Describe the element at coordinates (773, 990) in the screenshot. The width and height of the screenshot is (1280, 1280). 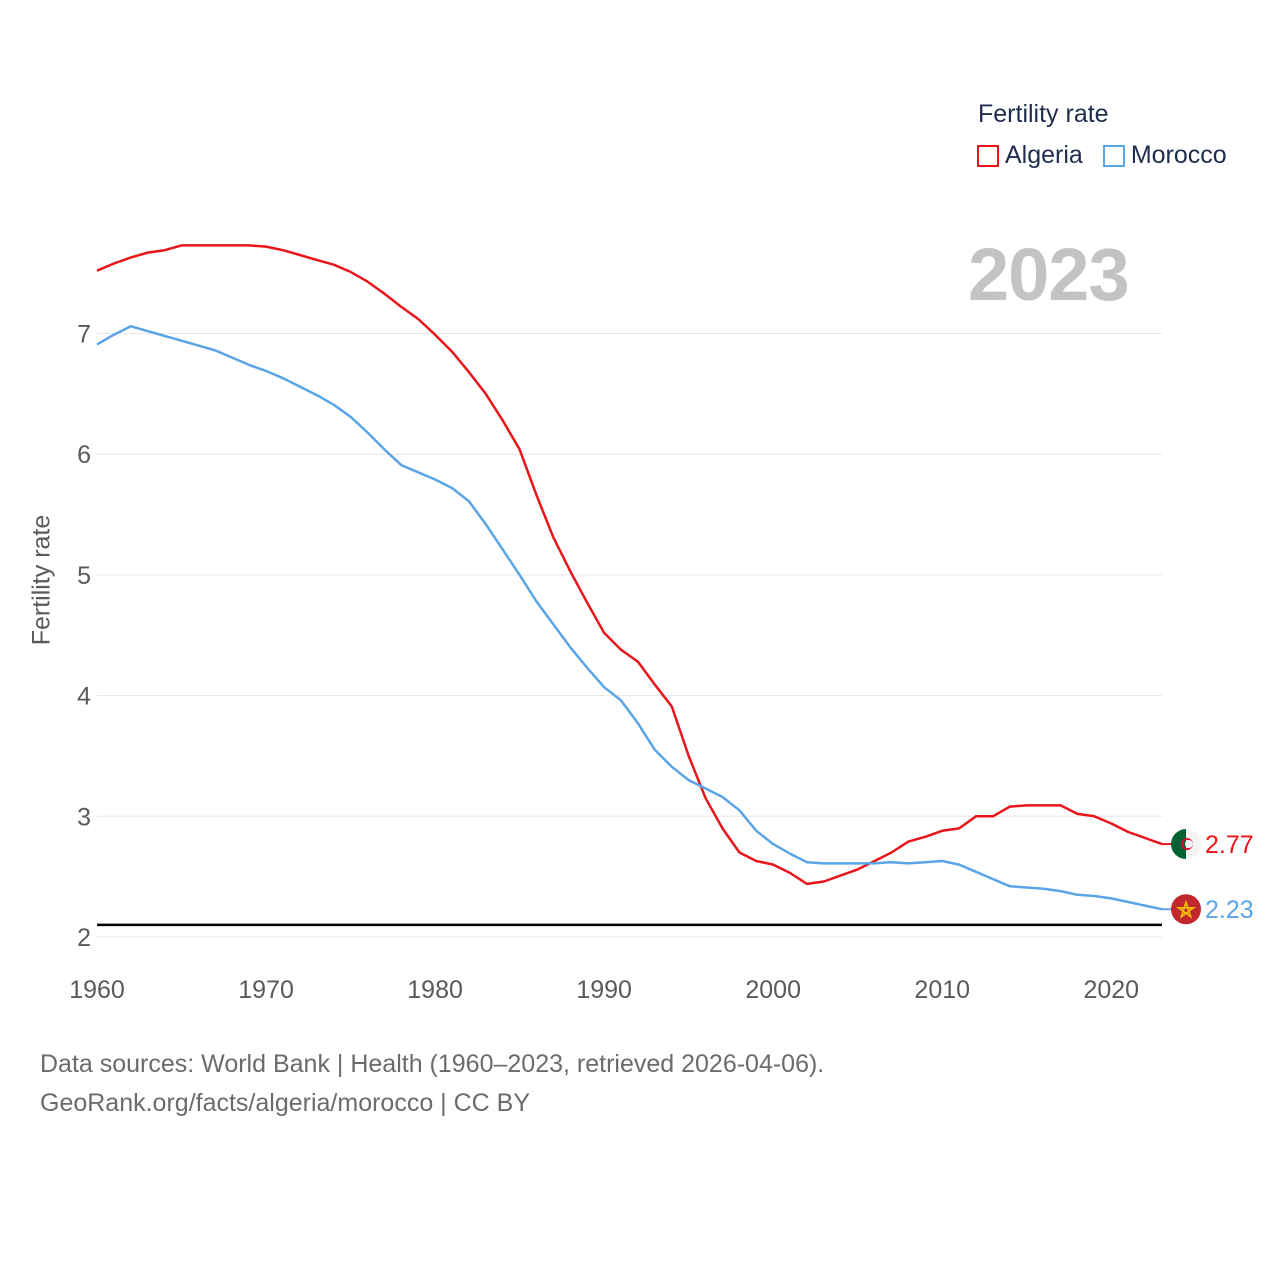
I see `x-tick-label-2000: 2000` at that location.